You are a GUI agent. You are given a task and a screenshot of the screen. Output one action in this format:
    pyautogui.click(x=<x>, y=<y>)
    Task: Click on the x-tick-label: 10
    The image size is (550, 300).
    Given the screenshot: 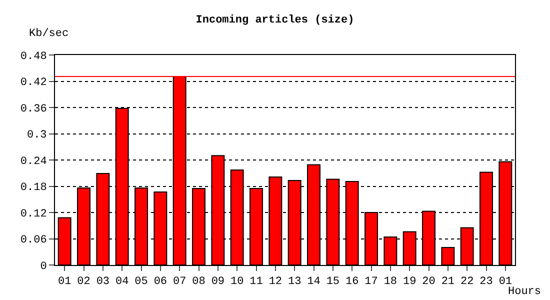 What is the action you would take?
    pyautogui.click(x=237, y=282)
    